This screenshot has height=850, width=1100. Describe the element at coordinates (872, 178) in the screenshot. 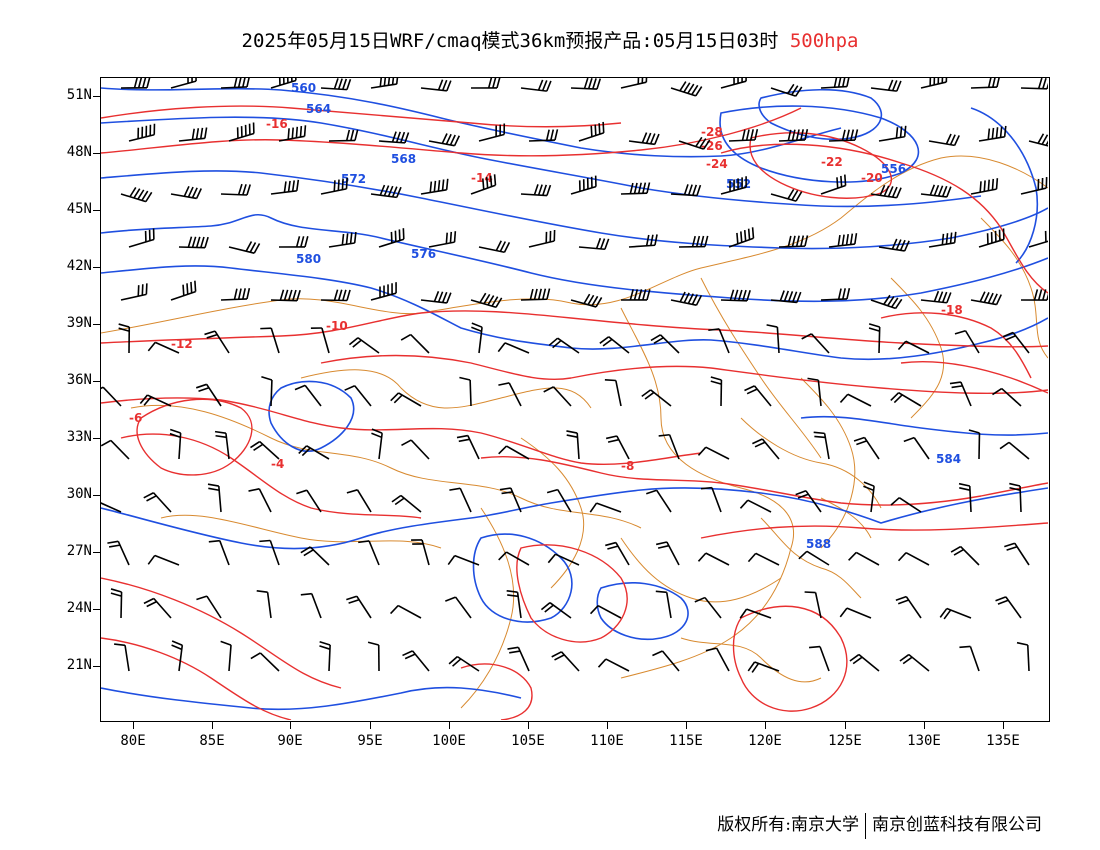

I see `temperature-label: -20` at that location.